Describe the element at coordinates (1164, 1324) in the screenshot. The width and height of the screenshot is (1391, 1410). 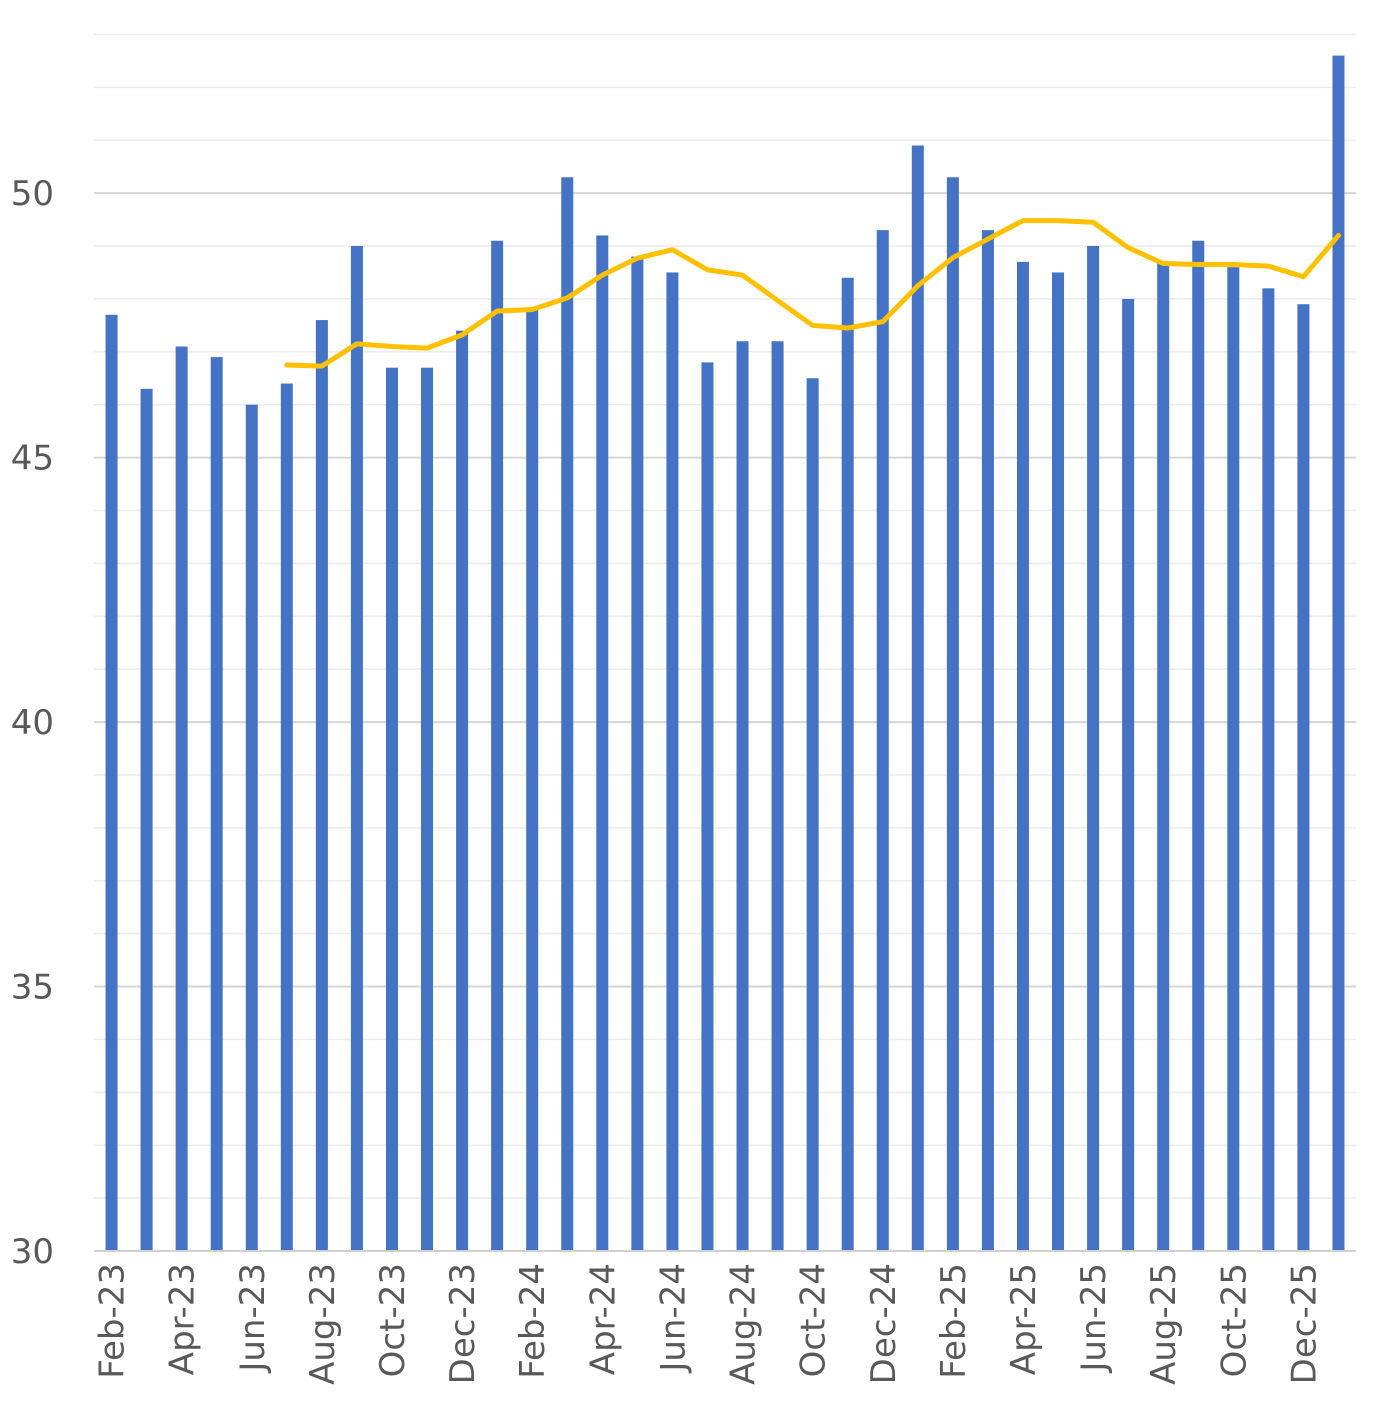
I see `x-tick-label: Aug-25` at that location.